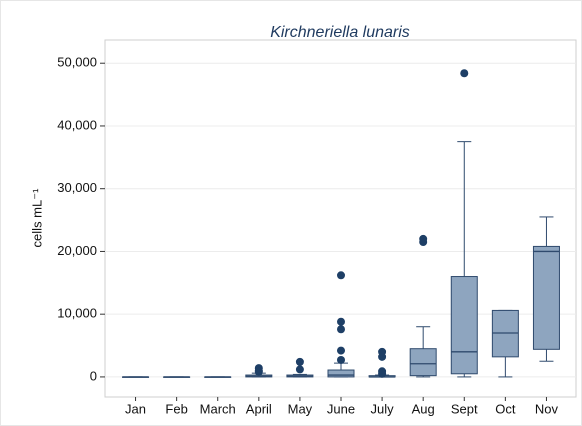 The image size is (582, 426). Describe the element at coordinates (505, 408) in the screenshot. I see `x-tick-label: Oct` at that location.